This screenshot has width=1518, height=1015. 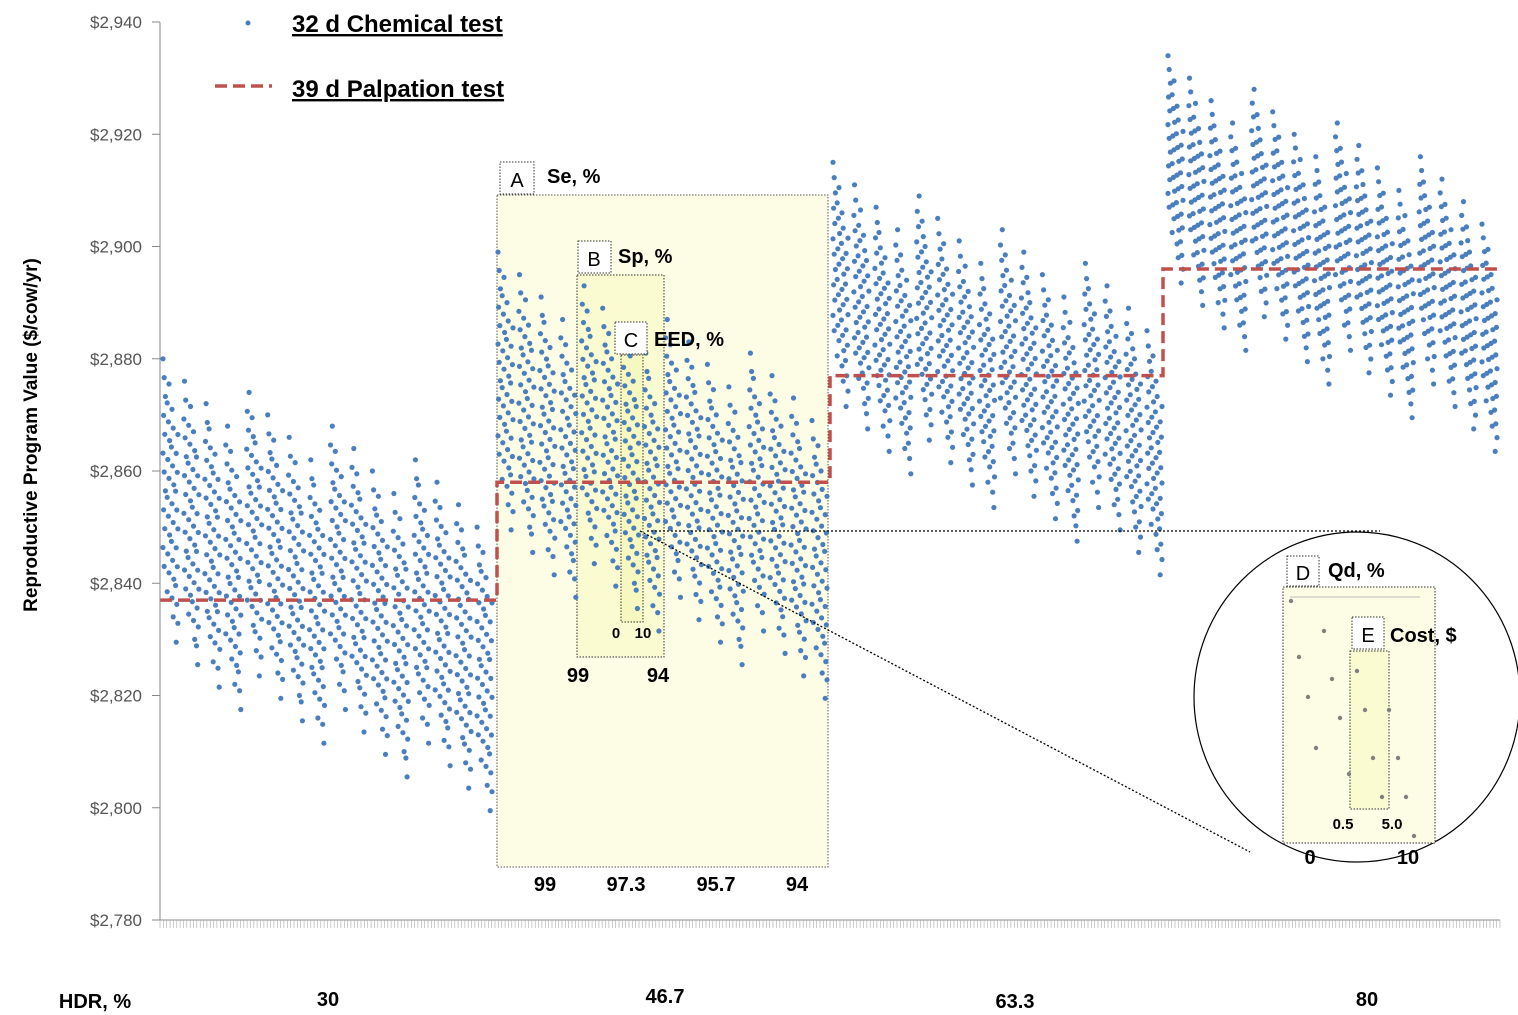 I want to click on annotation-c-letter: C, so click(x=631, y=341).